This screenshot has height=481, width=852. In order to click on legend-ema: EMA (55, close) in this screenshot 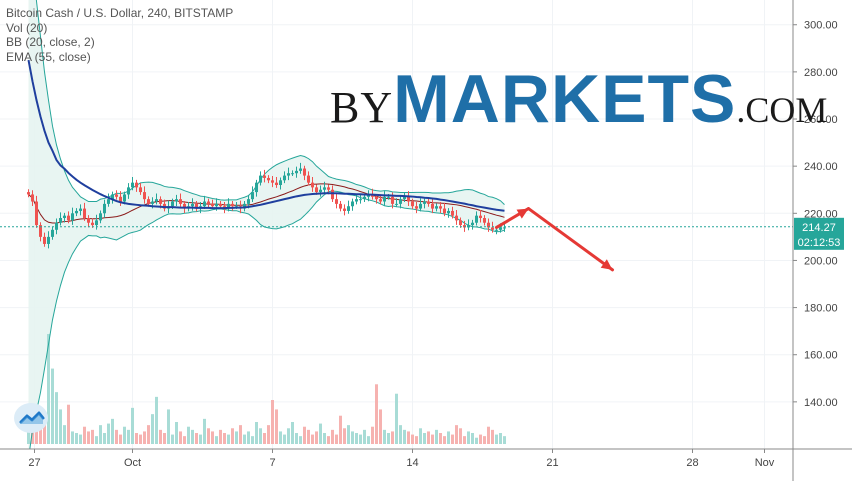, I will do `click(48, 56)`.